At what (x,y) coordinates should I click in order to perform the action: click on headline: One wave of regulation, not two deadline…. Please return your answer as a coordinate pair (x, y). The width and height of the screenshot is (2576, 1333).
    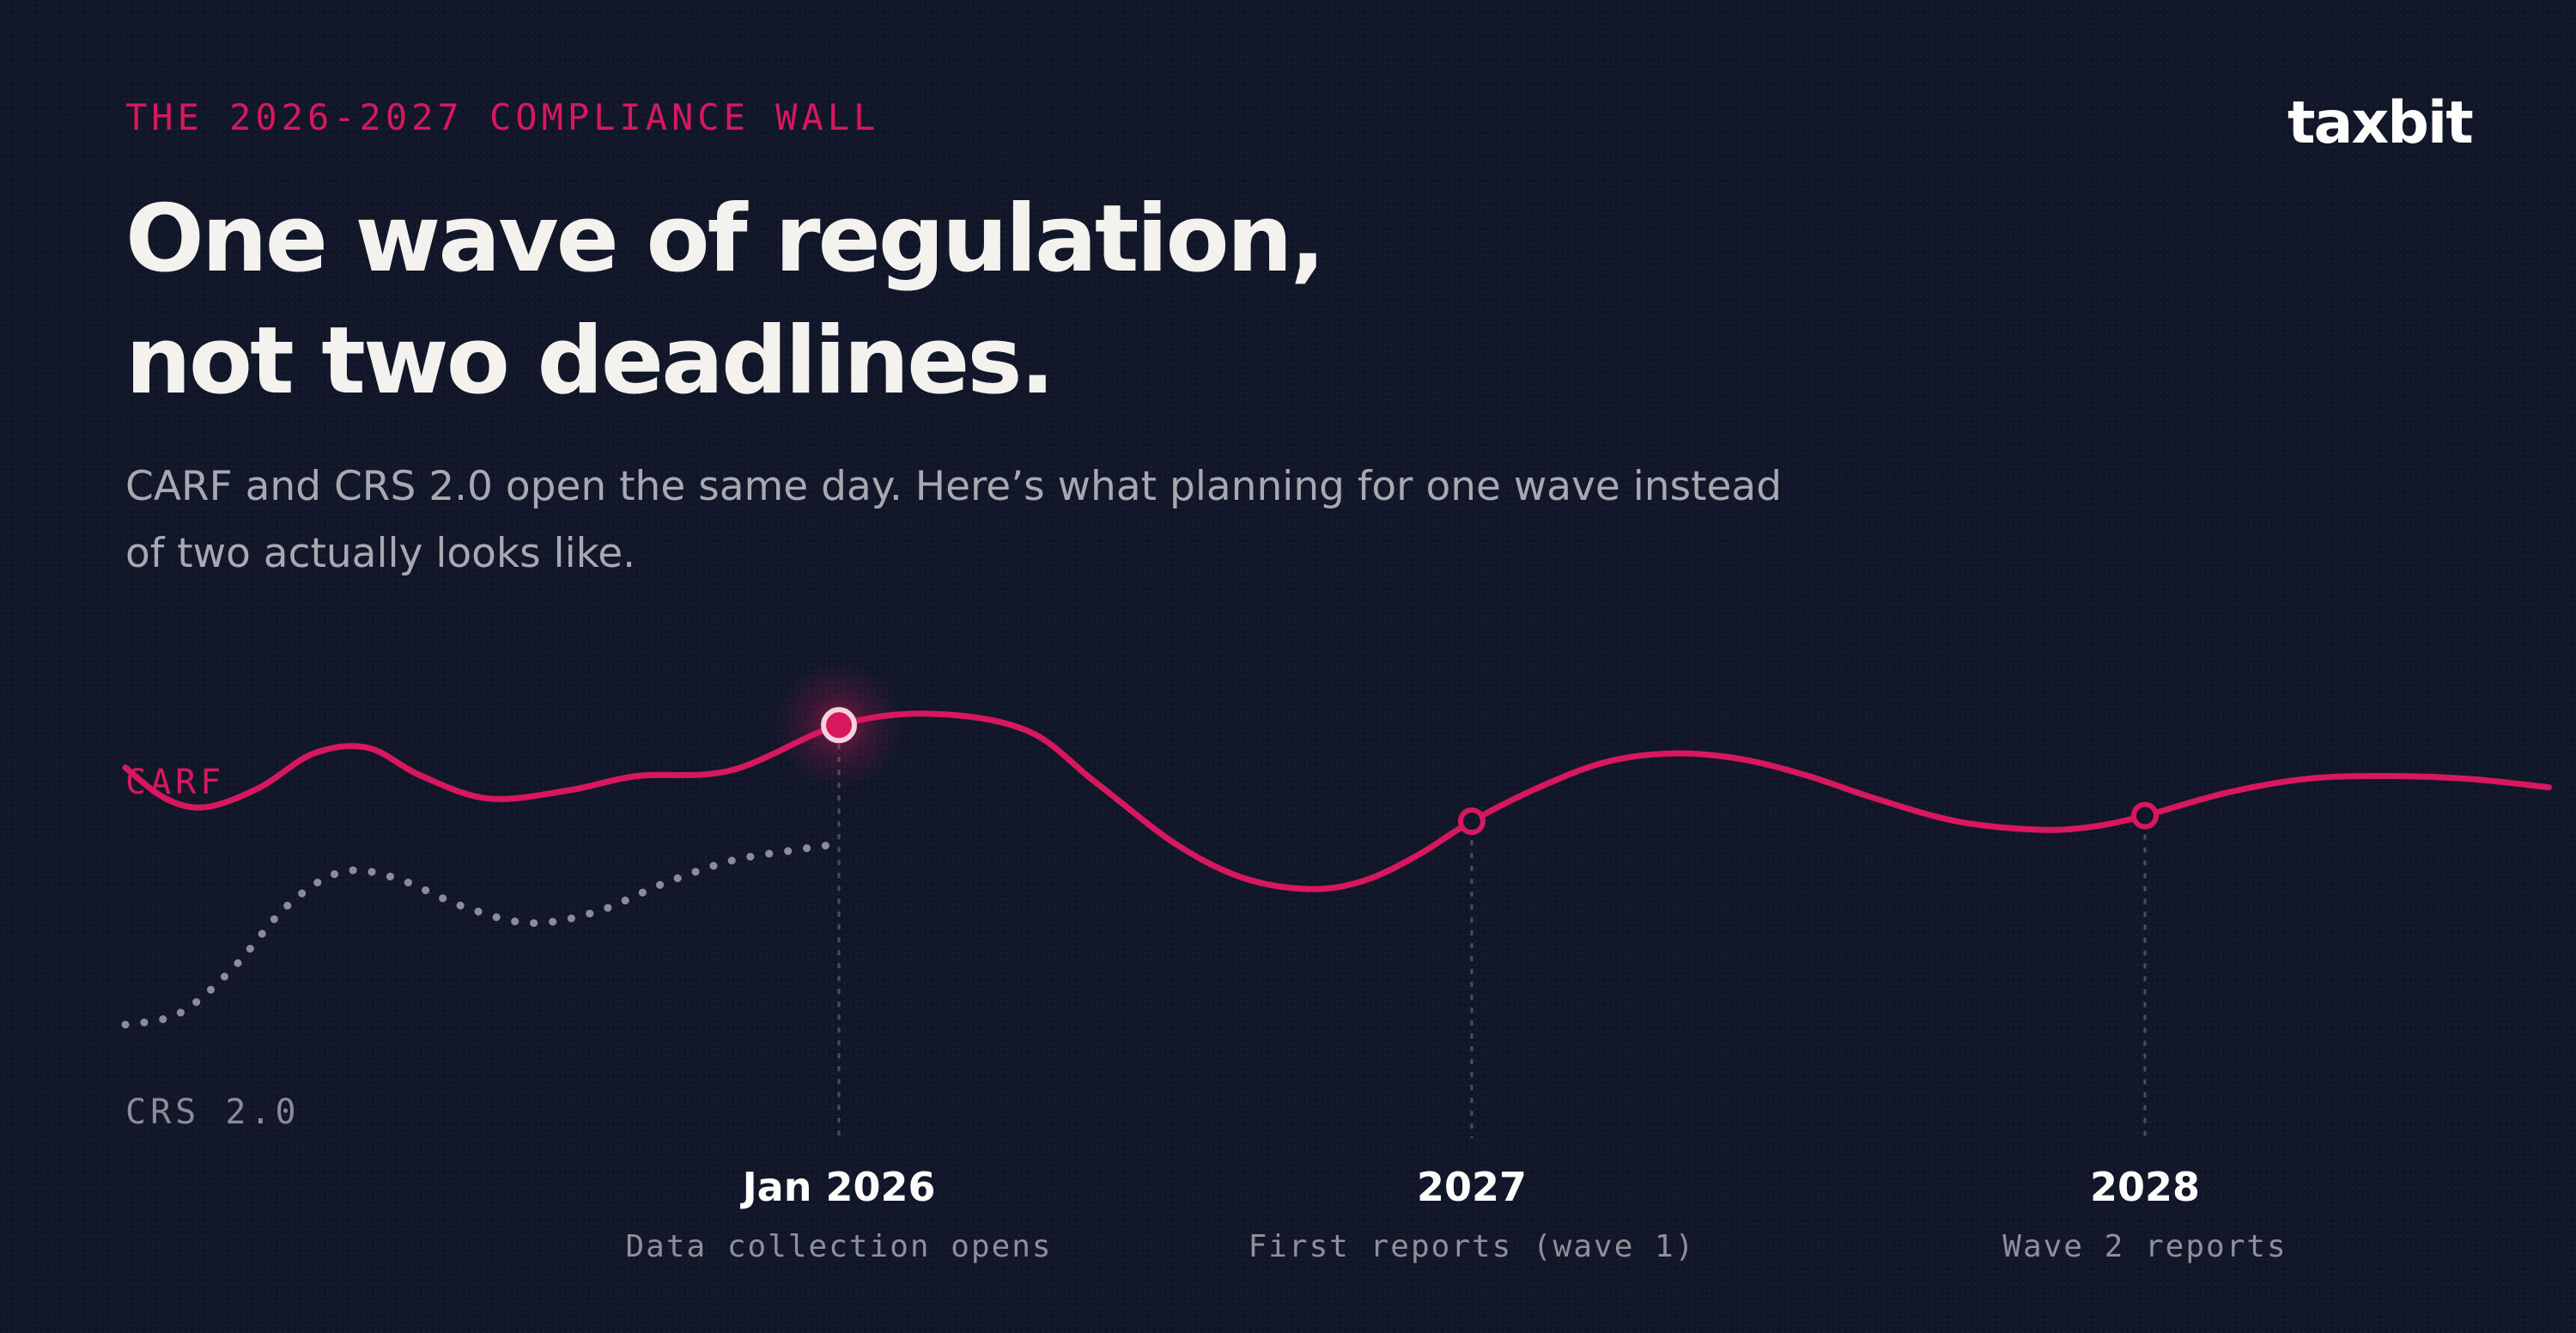
    Looking at the image, I should click on (726, 301).